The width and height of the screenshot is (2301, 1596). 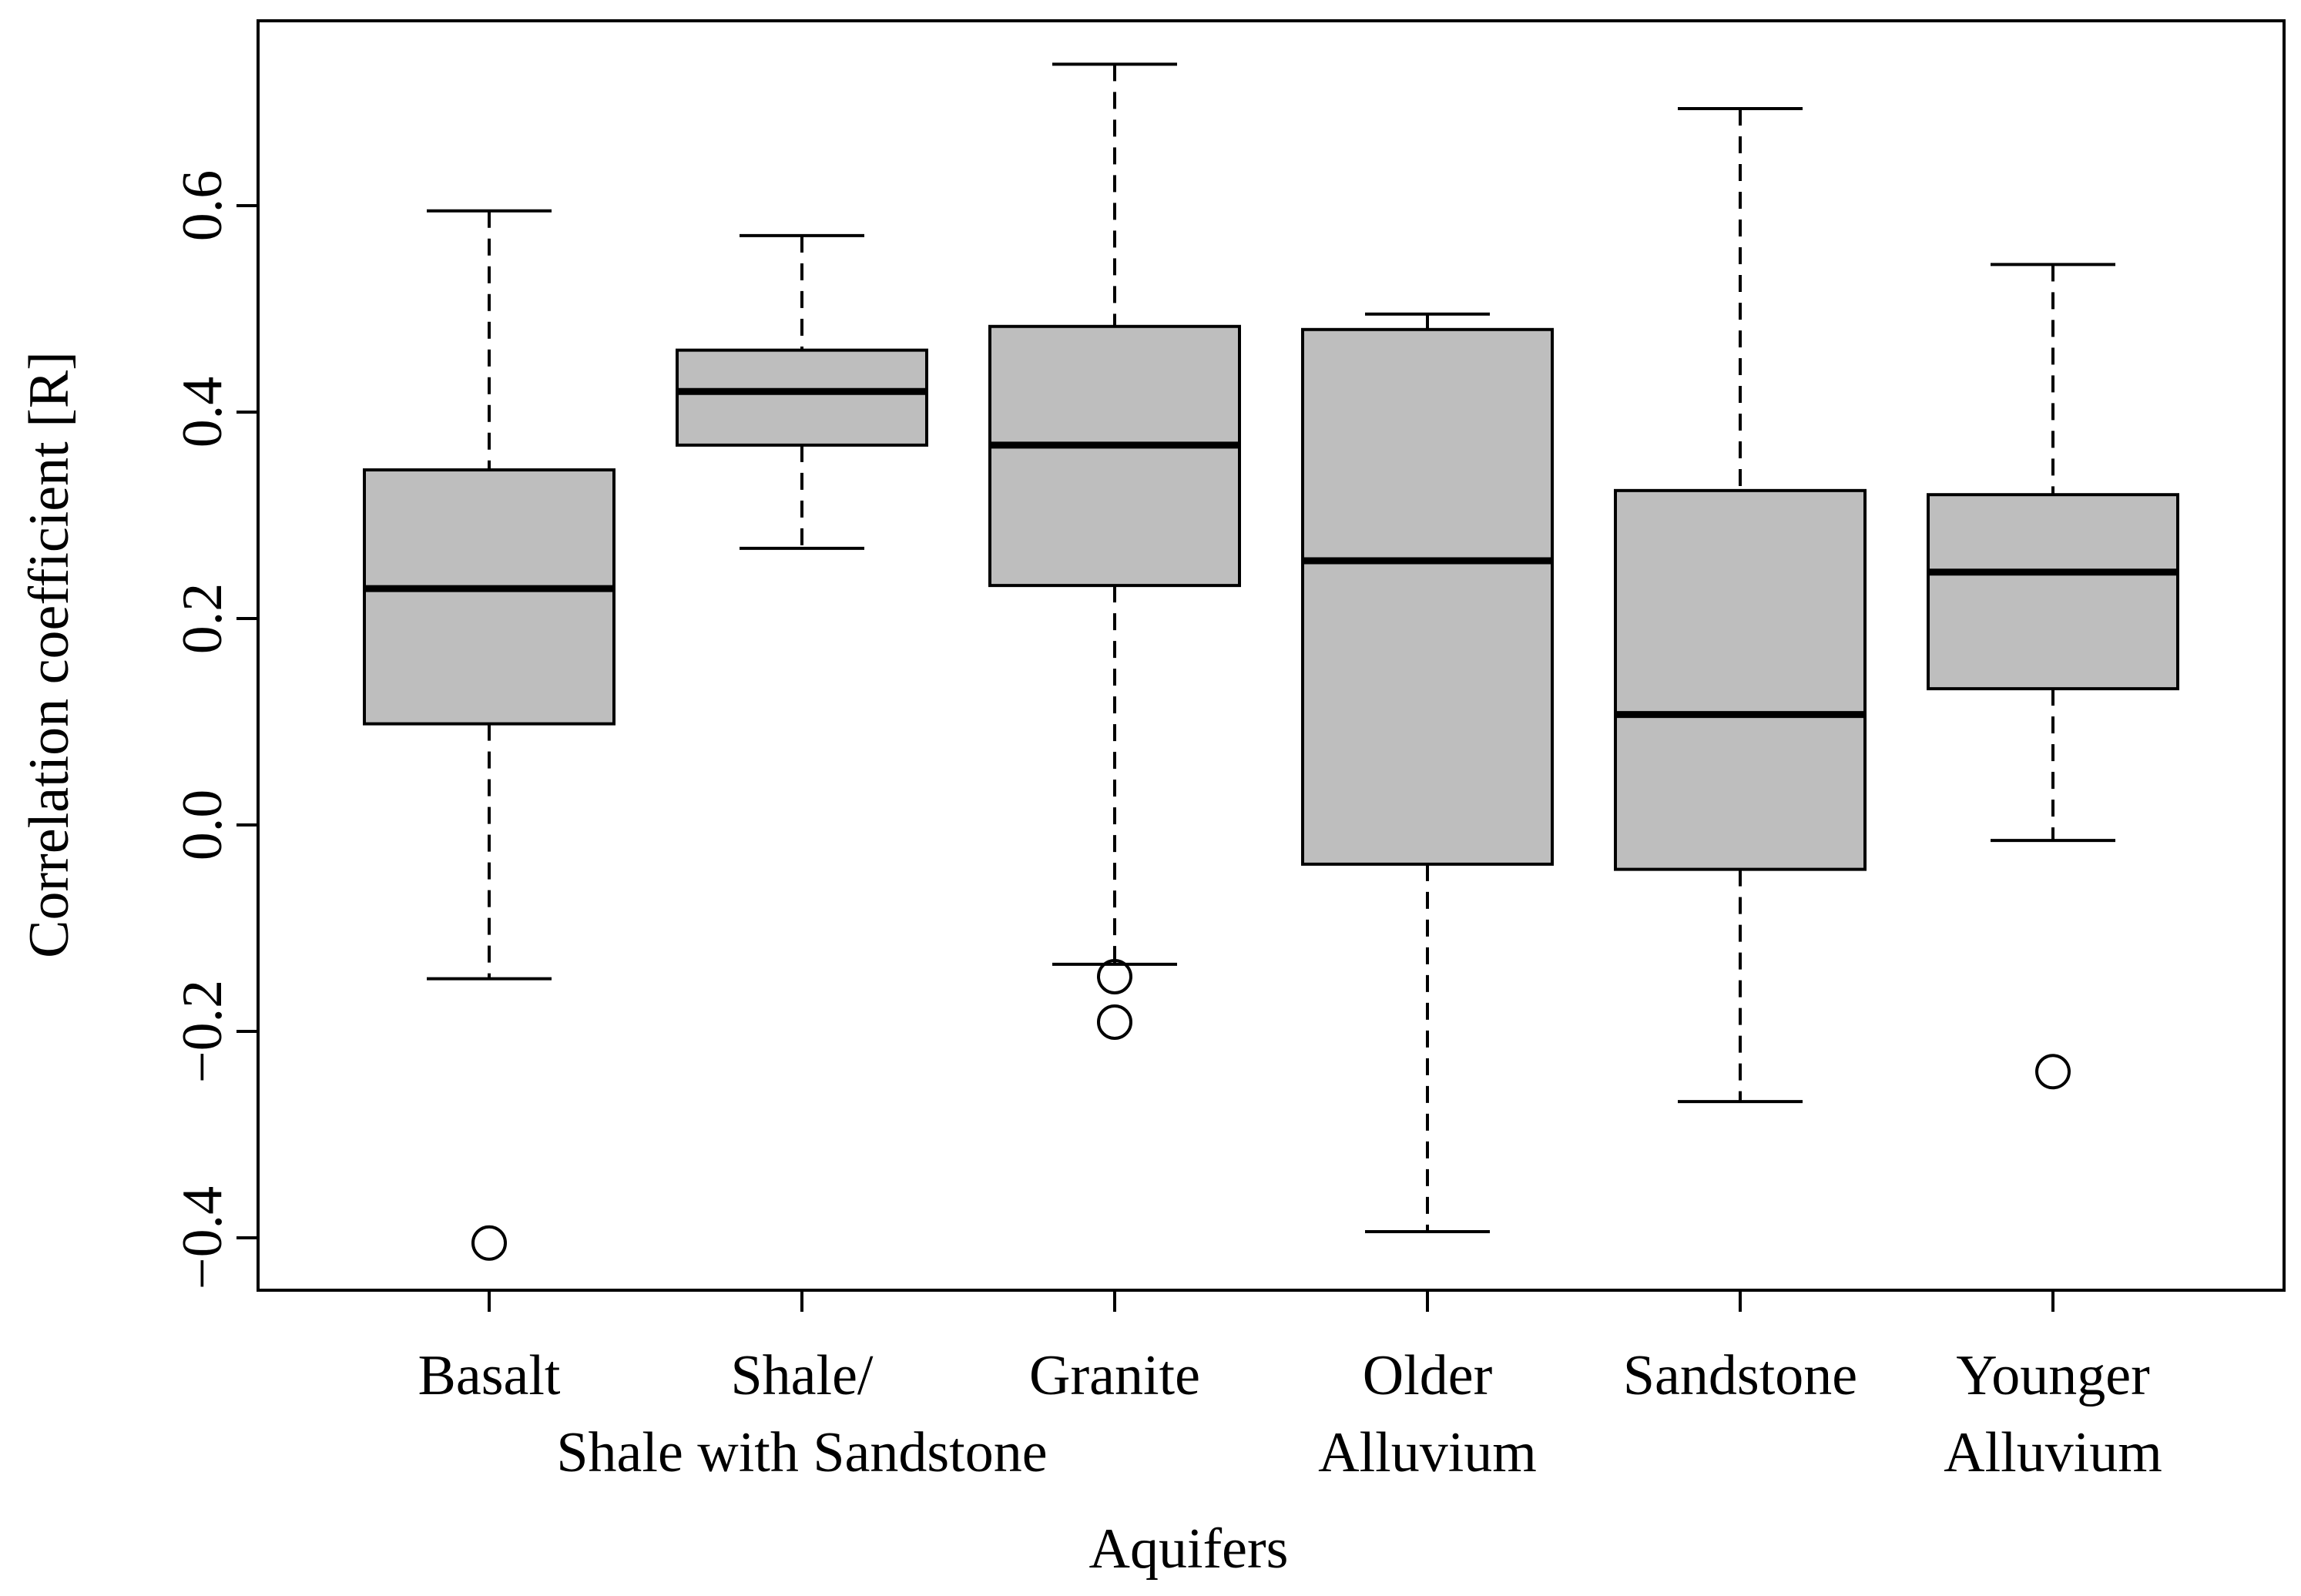 What do you see at coordinates (1189, 1549) in the screenshot?
I see `x-axis-title: Aquifers` at bounding box center [1189, 1549].